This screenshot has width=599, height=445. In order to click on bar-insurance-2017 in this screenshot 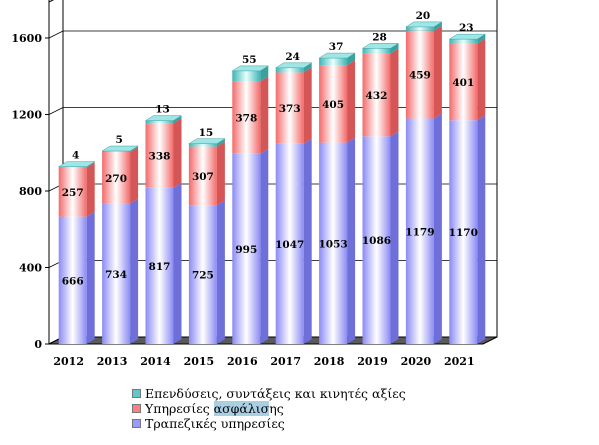, I will do `click(289, 108)`.